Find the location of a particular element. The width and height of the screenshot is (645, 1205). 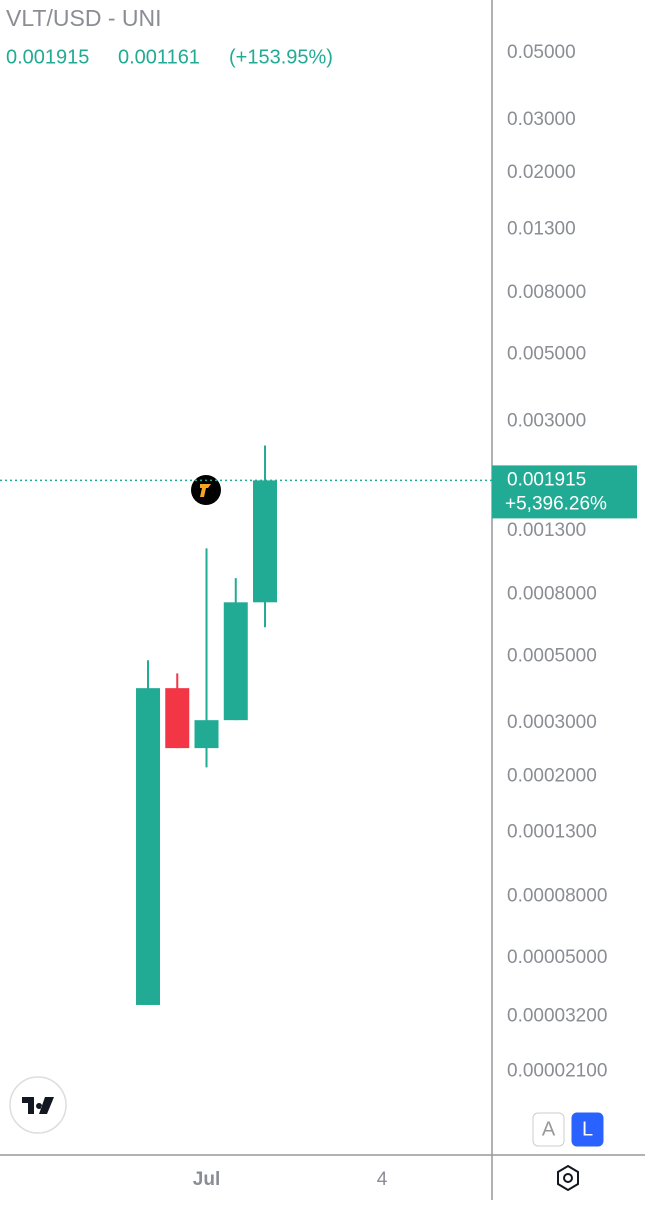

last-change-label: +5,396.26% is located at coordinates (556, 503).